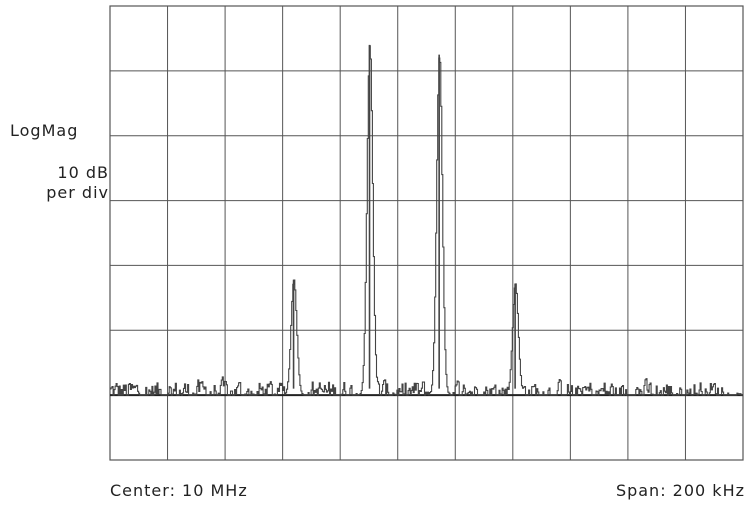 The height and width of the screenshot is (506, 749). I want to click on y-axis-scale-label: 10 dB, so click(83, 172).